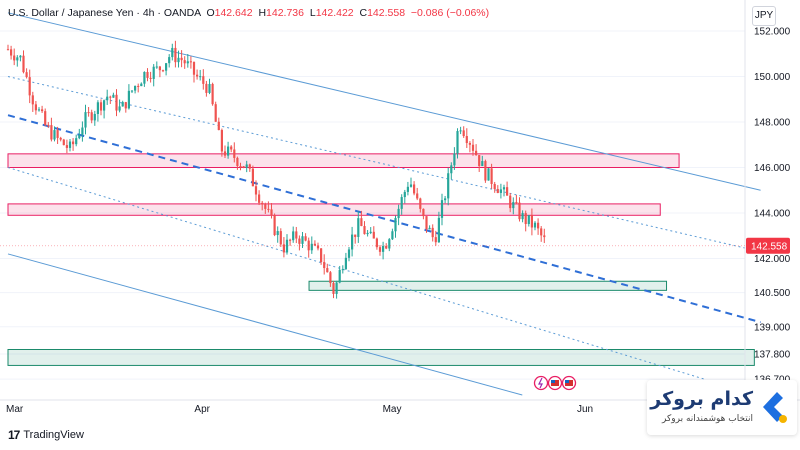 The width and height of the screenshot is (800, 450). I want to click on y-tick-label: 150.000, so click(772, 77).